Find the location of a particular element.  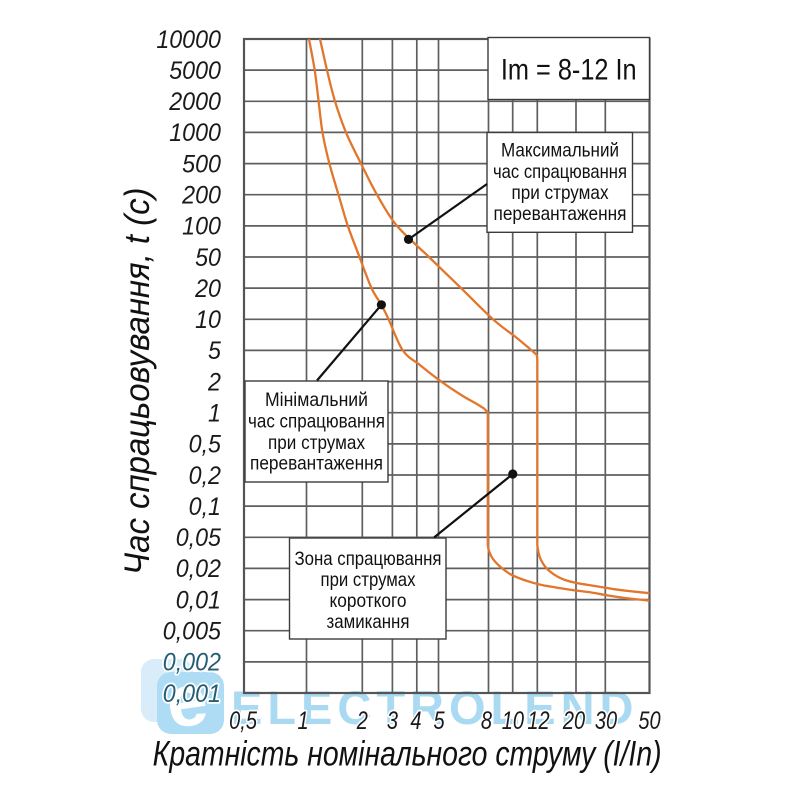

svg-text: 0,02 is located at coordinates (199, 569).